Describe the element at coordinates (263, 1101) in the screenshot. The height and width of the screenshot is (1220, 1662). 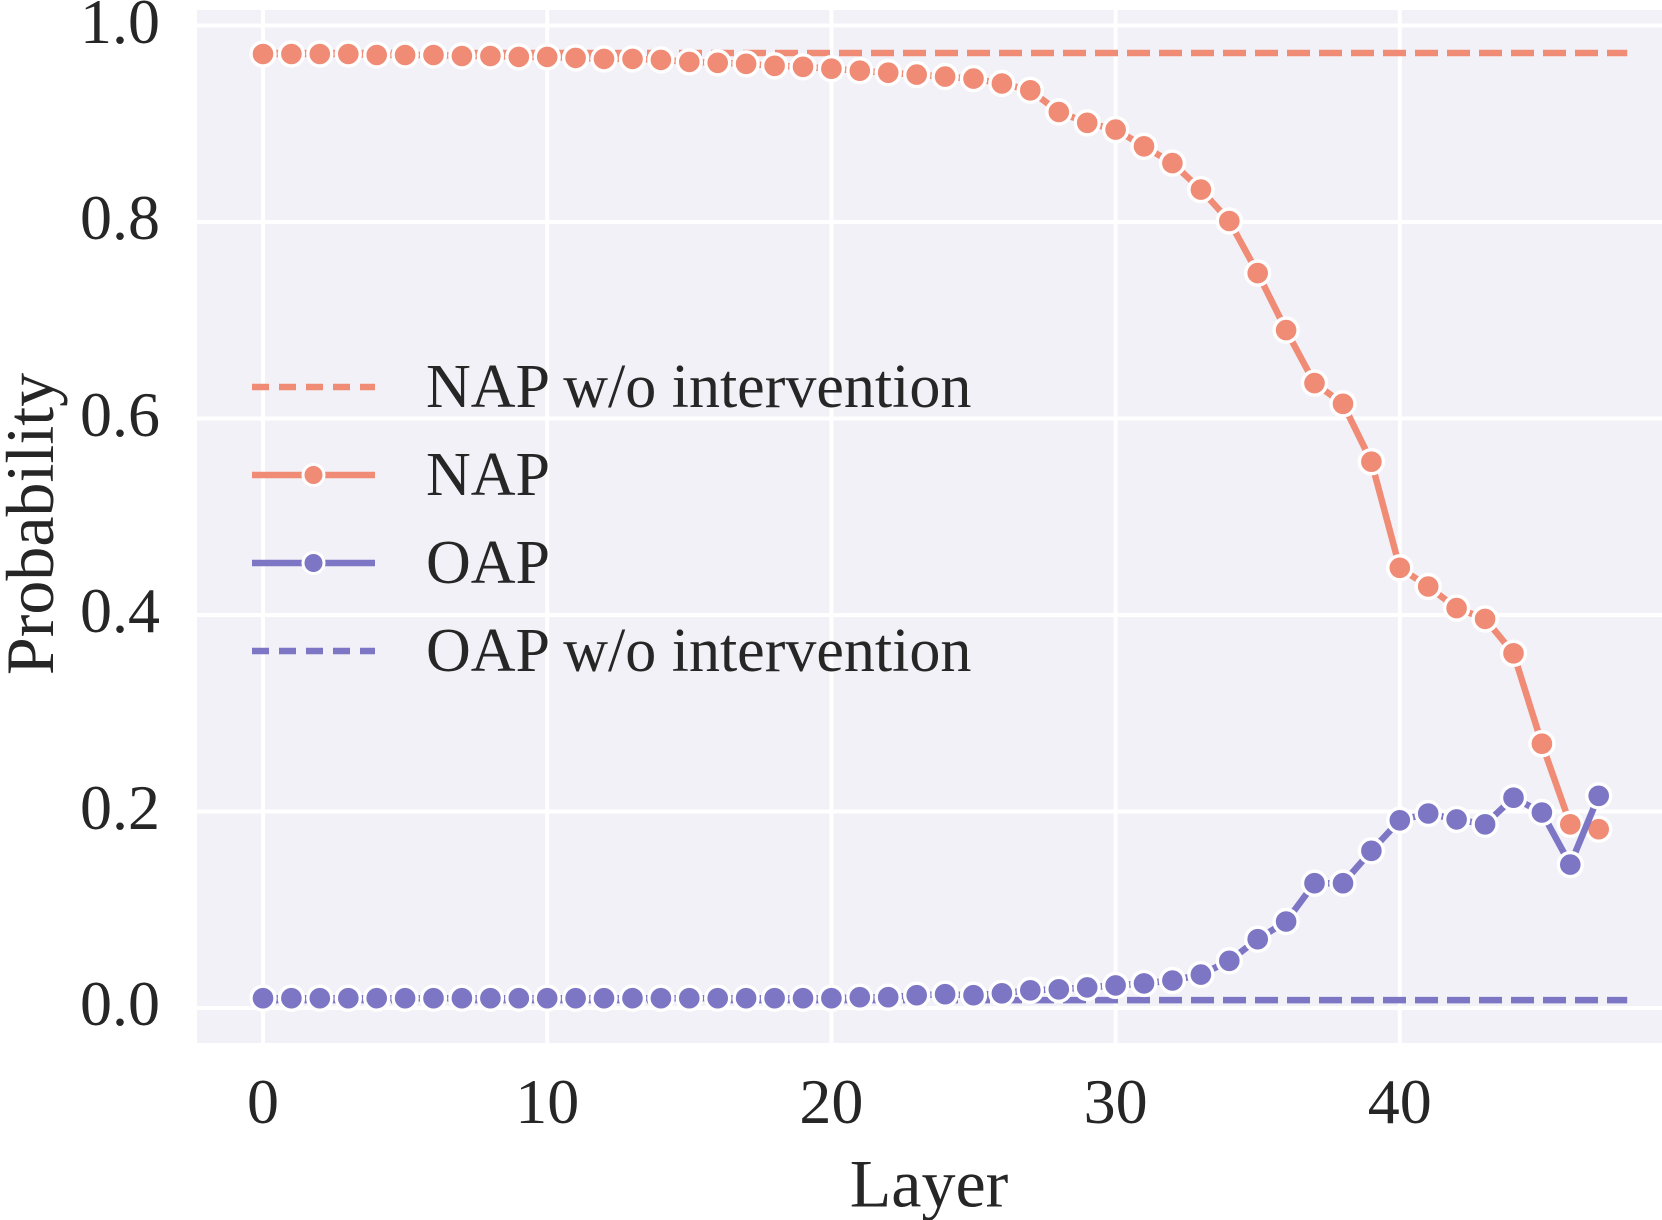
I see `x-tick-label: 0` at that location.